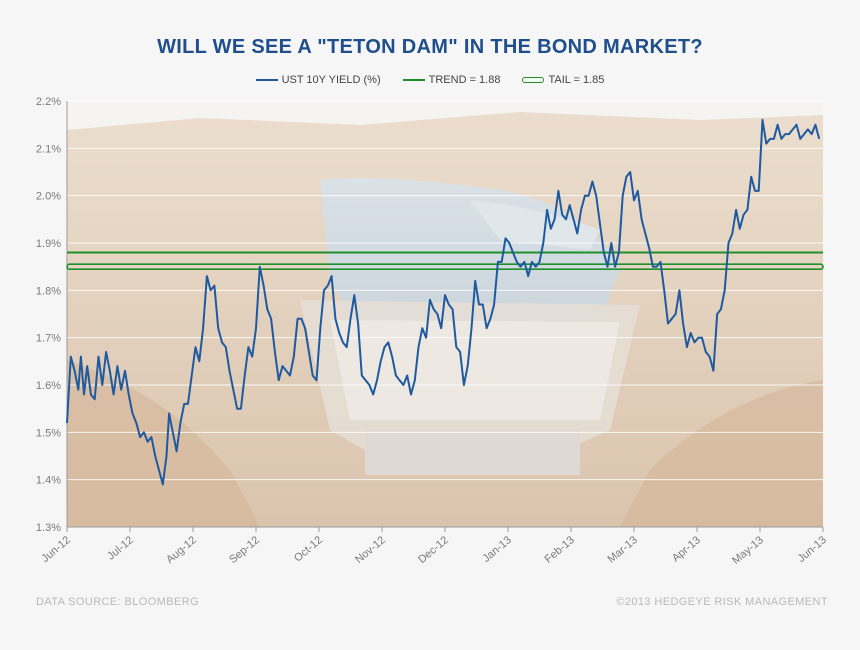 This screenshot has height=650, width=860. What do you see at coordinates (181, 550) in the screenshot?
I see `x-tick-label: Aug-12` at bounding box center [181, 550].